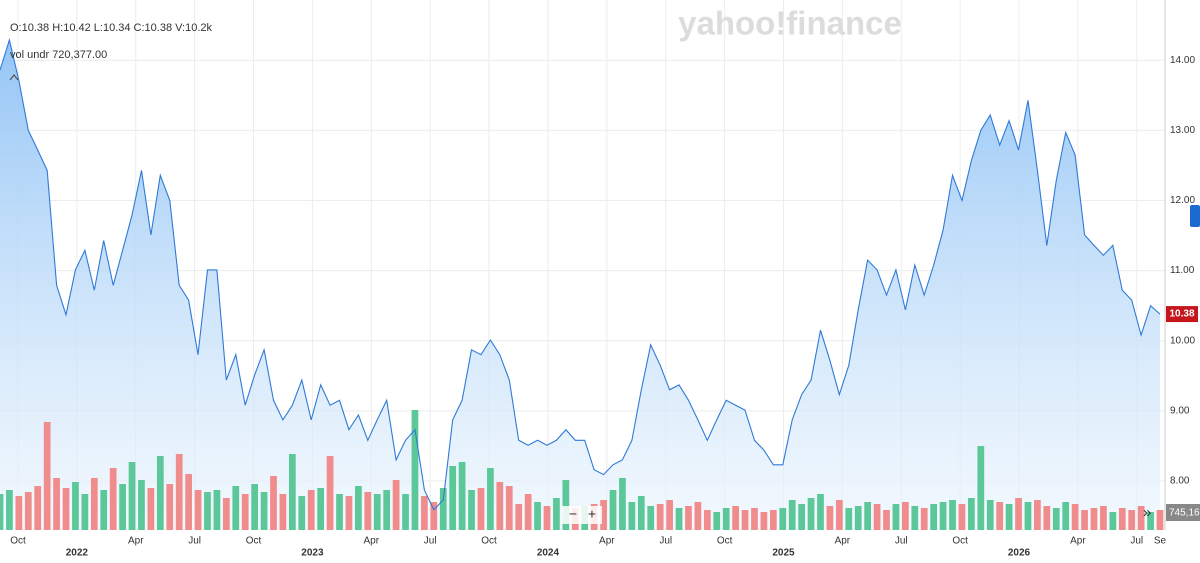 Image resolution: width=1200 pixels, height=563 pixels. What do you see at coordinates (573, 514) in the screenshot?
I see `zoom-out: −` at bounding box center [573, 514].